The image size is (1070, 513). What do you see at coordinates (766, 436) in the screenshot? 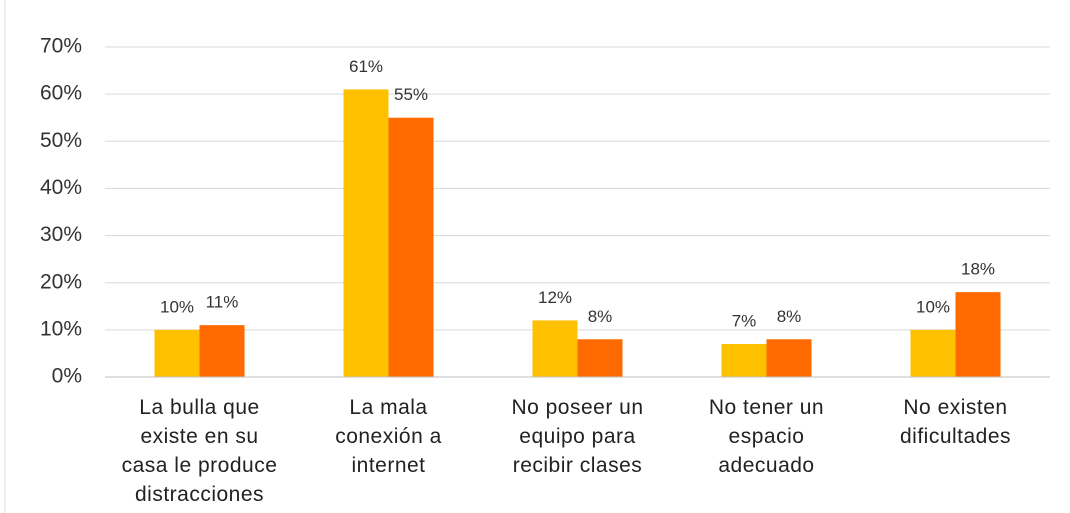
I see `x-tick-label: No tener un espacio adecuado` at bounding box center [766, 436].